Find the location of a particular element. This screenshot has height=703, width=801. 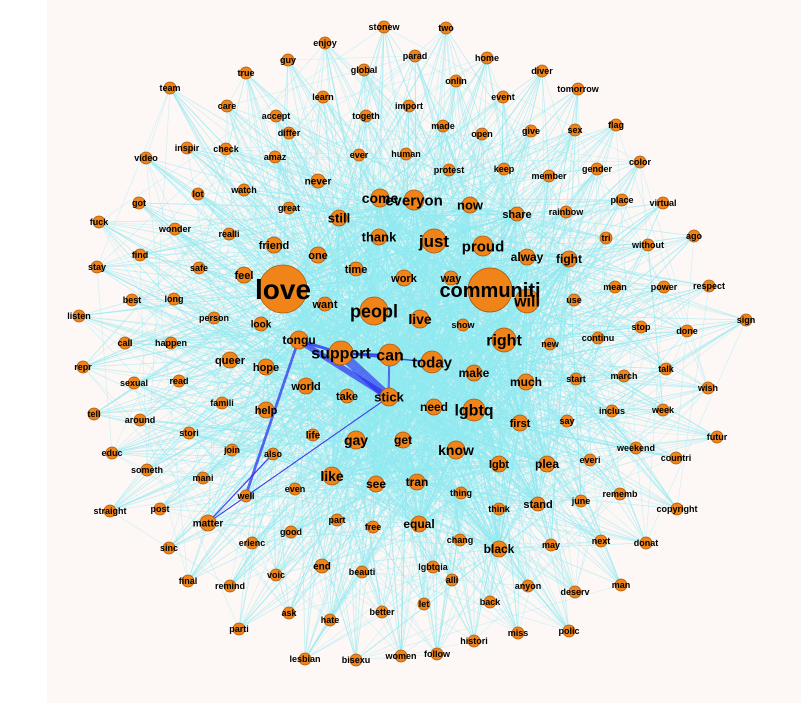

node-label: enjoy is located at coordinates (325, 43).